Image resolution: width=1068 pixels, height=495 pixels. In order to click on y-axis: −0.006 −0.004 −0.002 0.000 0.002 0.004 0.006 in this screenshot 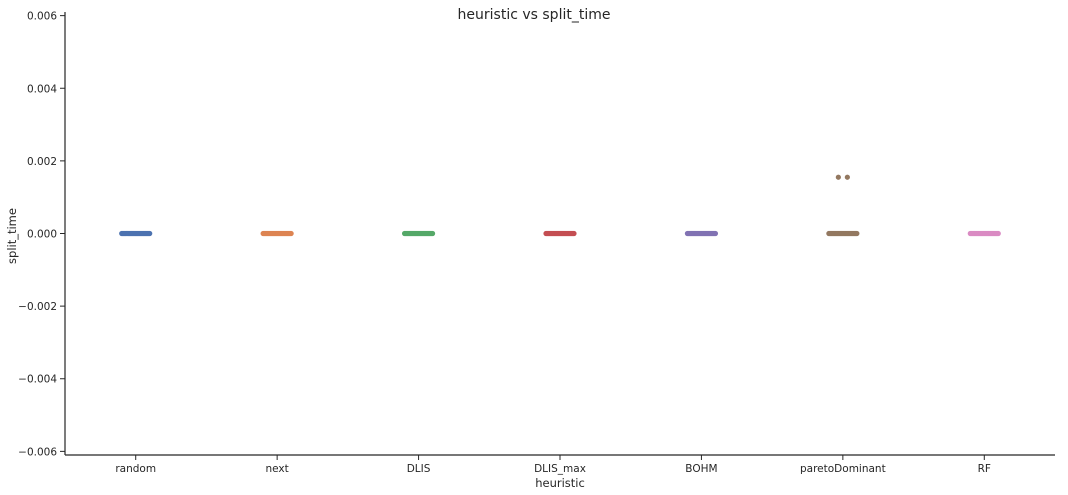, I will do `click(42, 234)`.